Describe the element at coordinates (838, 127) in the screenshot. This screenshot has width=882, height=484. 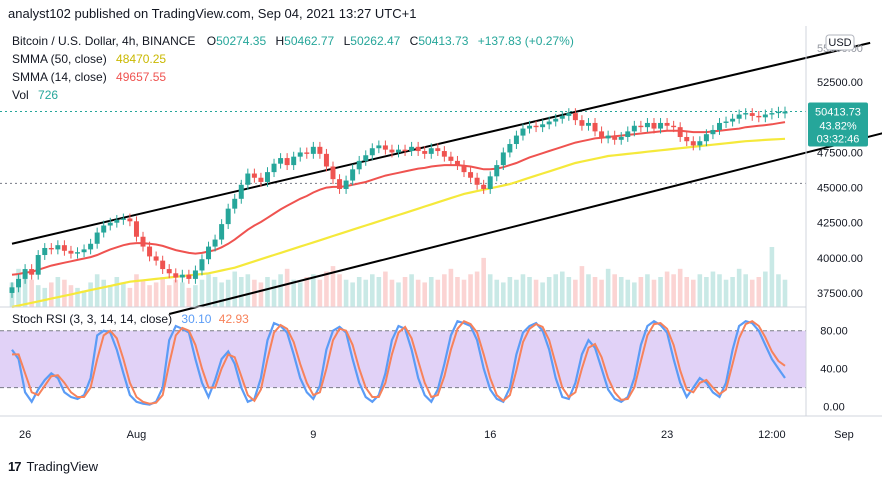
I see `last-percent: 43.82%` at that location.